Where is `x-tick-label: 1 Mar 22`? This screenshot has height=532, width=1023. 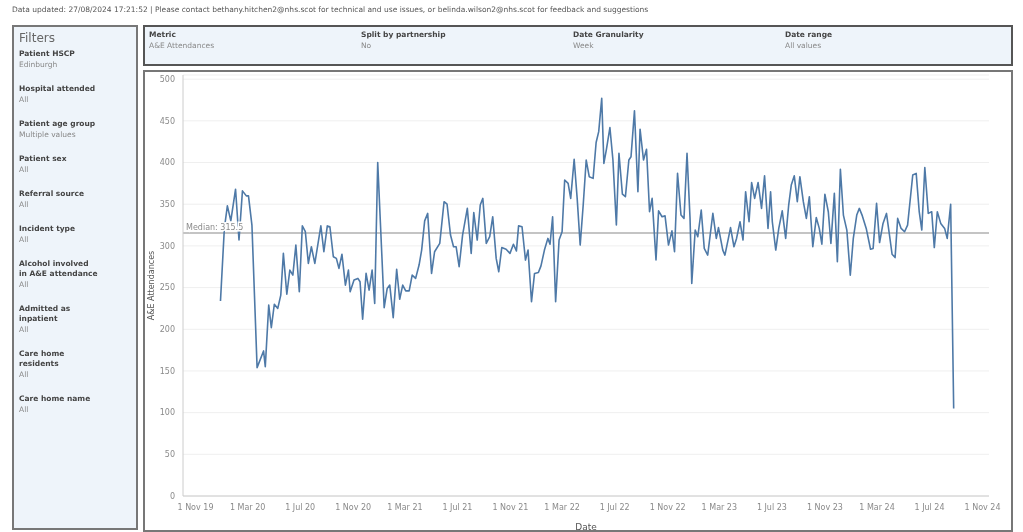 x-tick-label: 1 Mar 22 is located at coordinates (562, 507).